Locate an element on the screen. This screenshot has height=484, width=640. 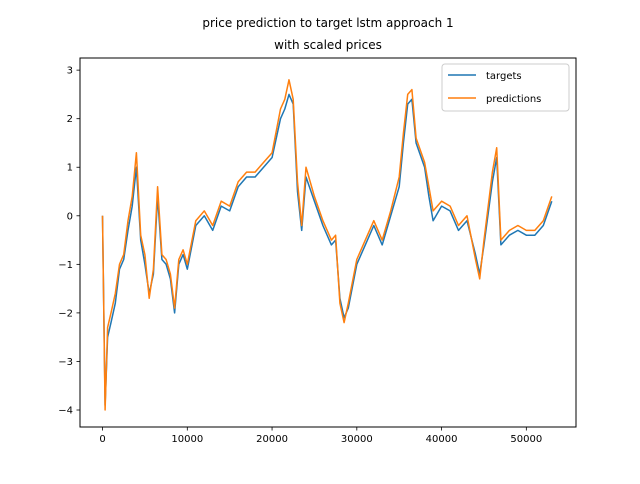
legend-label-predictions: predictions is located at coordinates (513, 99).